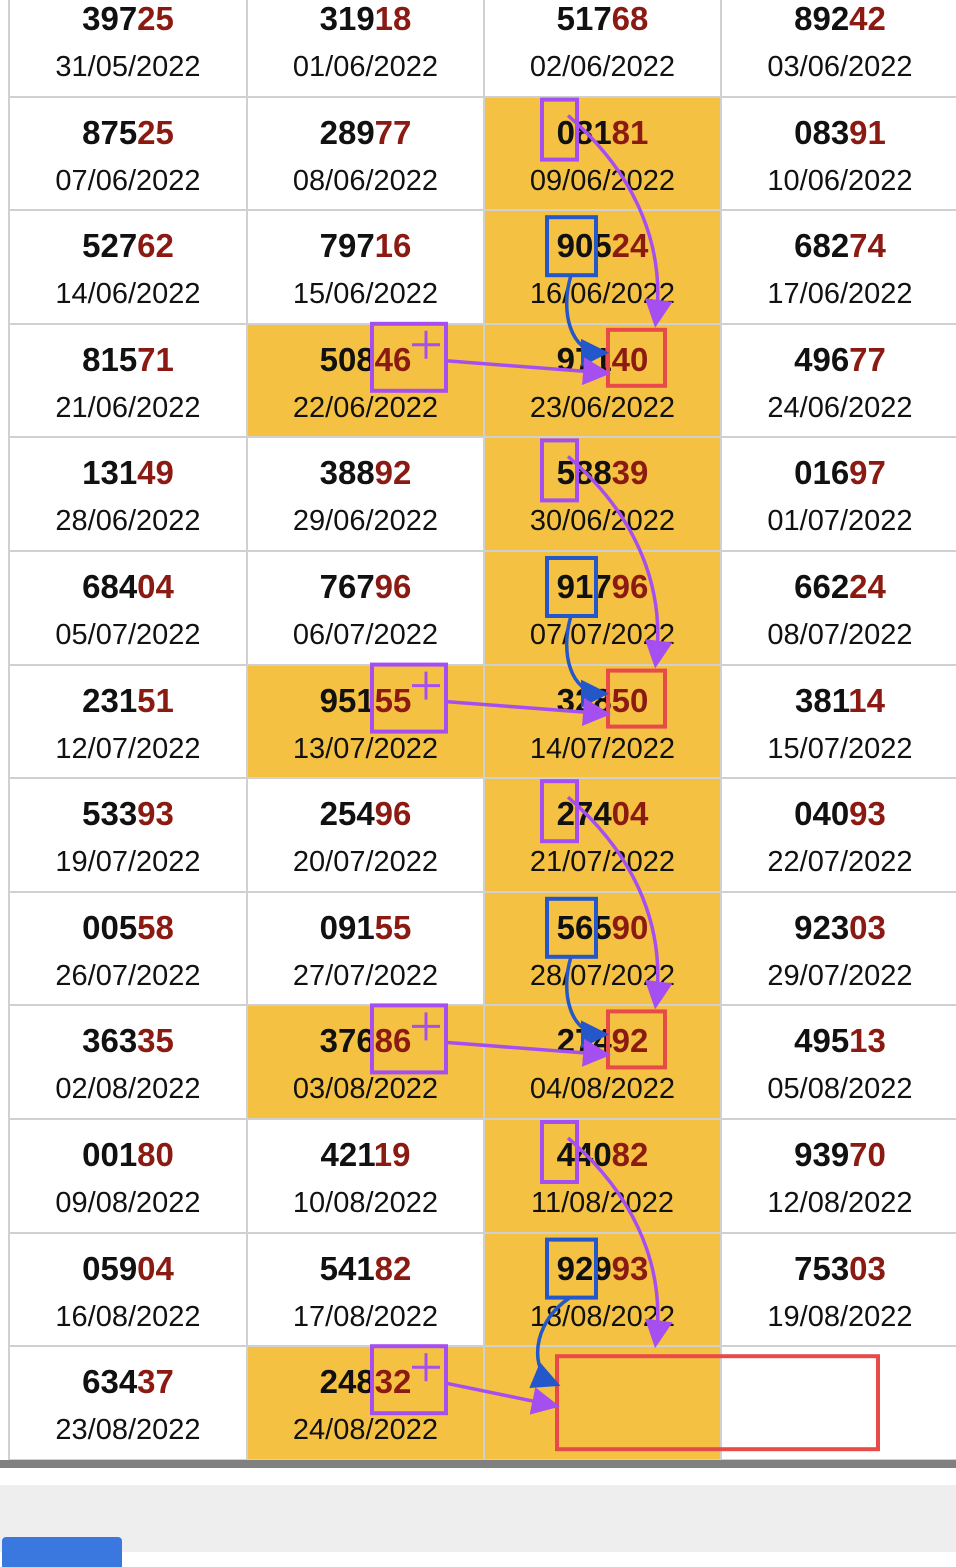 The width and height of the screenshot is (956, 1567). Describe the element at coordinates (365, 862) in the screenshot. I see `result-date: 20/07/2022` at that location.